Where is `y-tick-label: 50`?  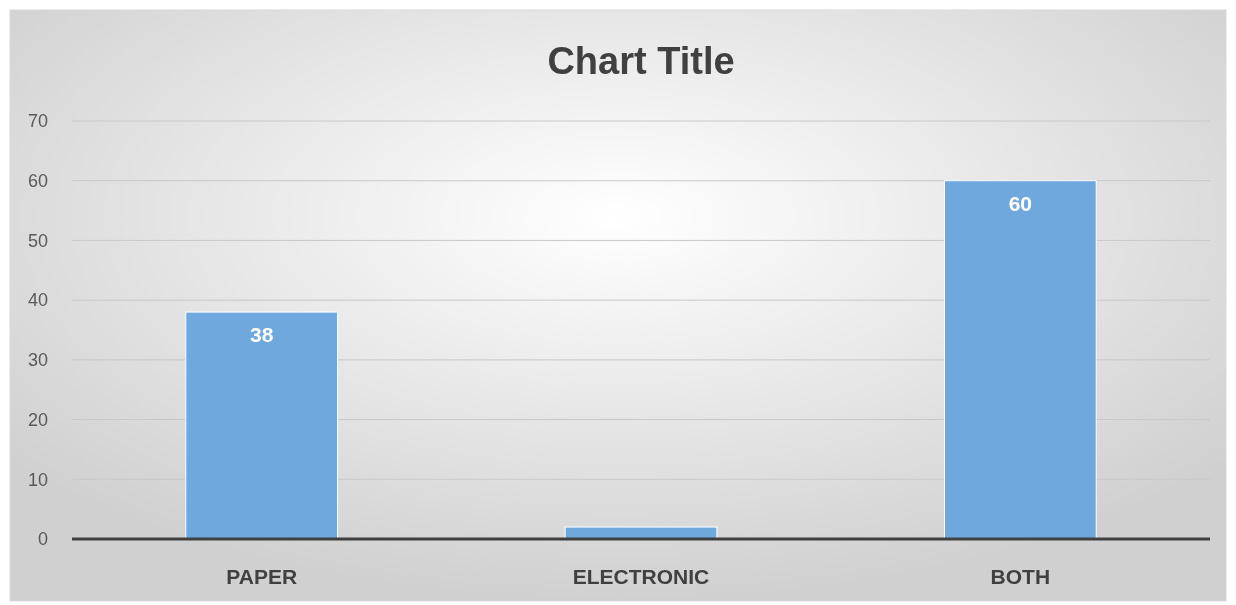 y-tick-label: 50 is located at coordinates (37, 240).